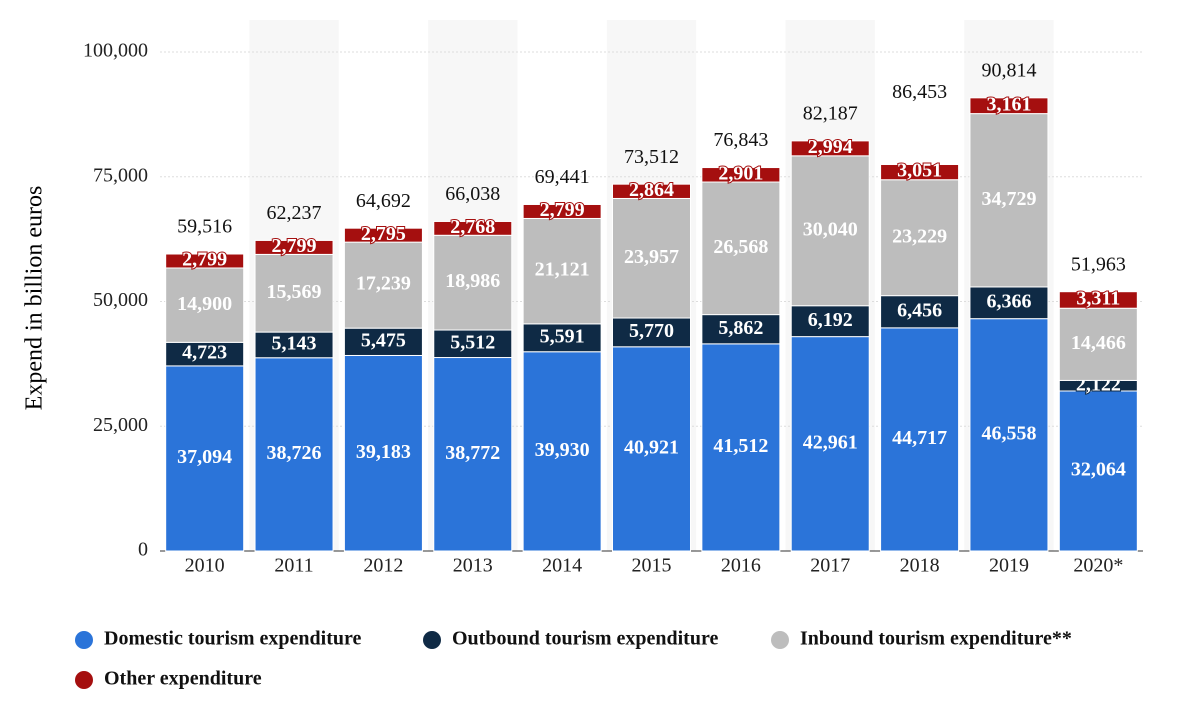 This screenshot has width=1187, height=708. What do you see at coordinates (936, 639) in the screenshot?
I see `legend-label: Inbound tourism expenditure**` at bounding box center [936, 639].